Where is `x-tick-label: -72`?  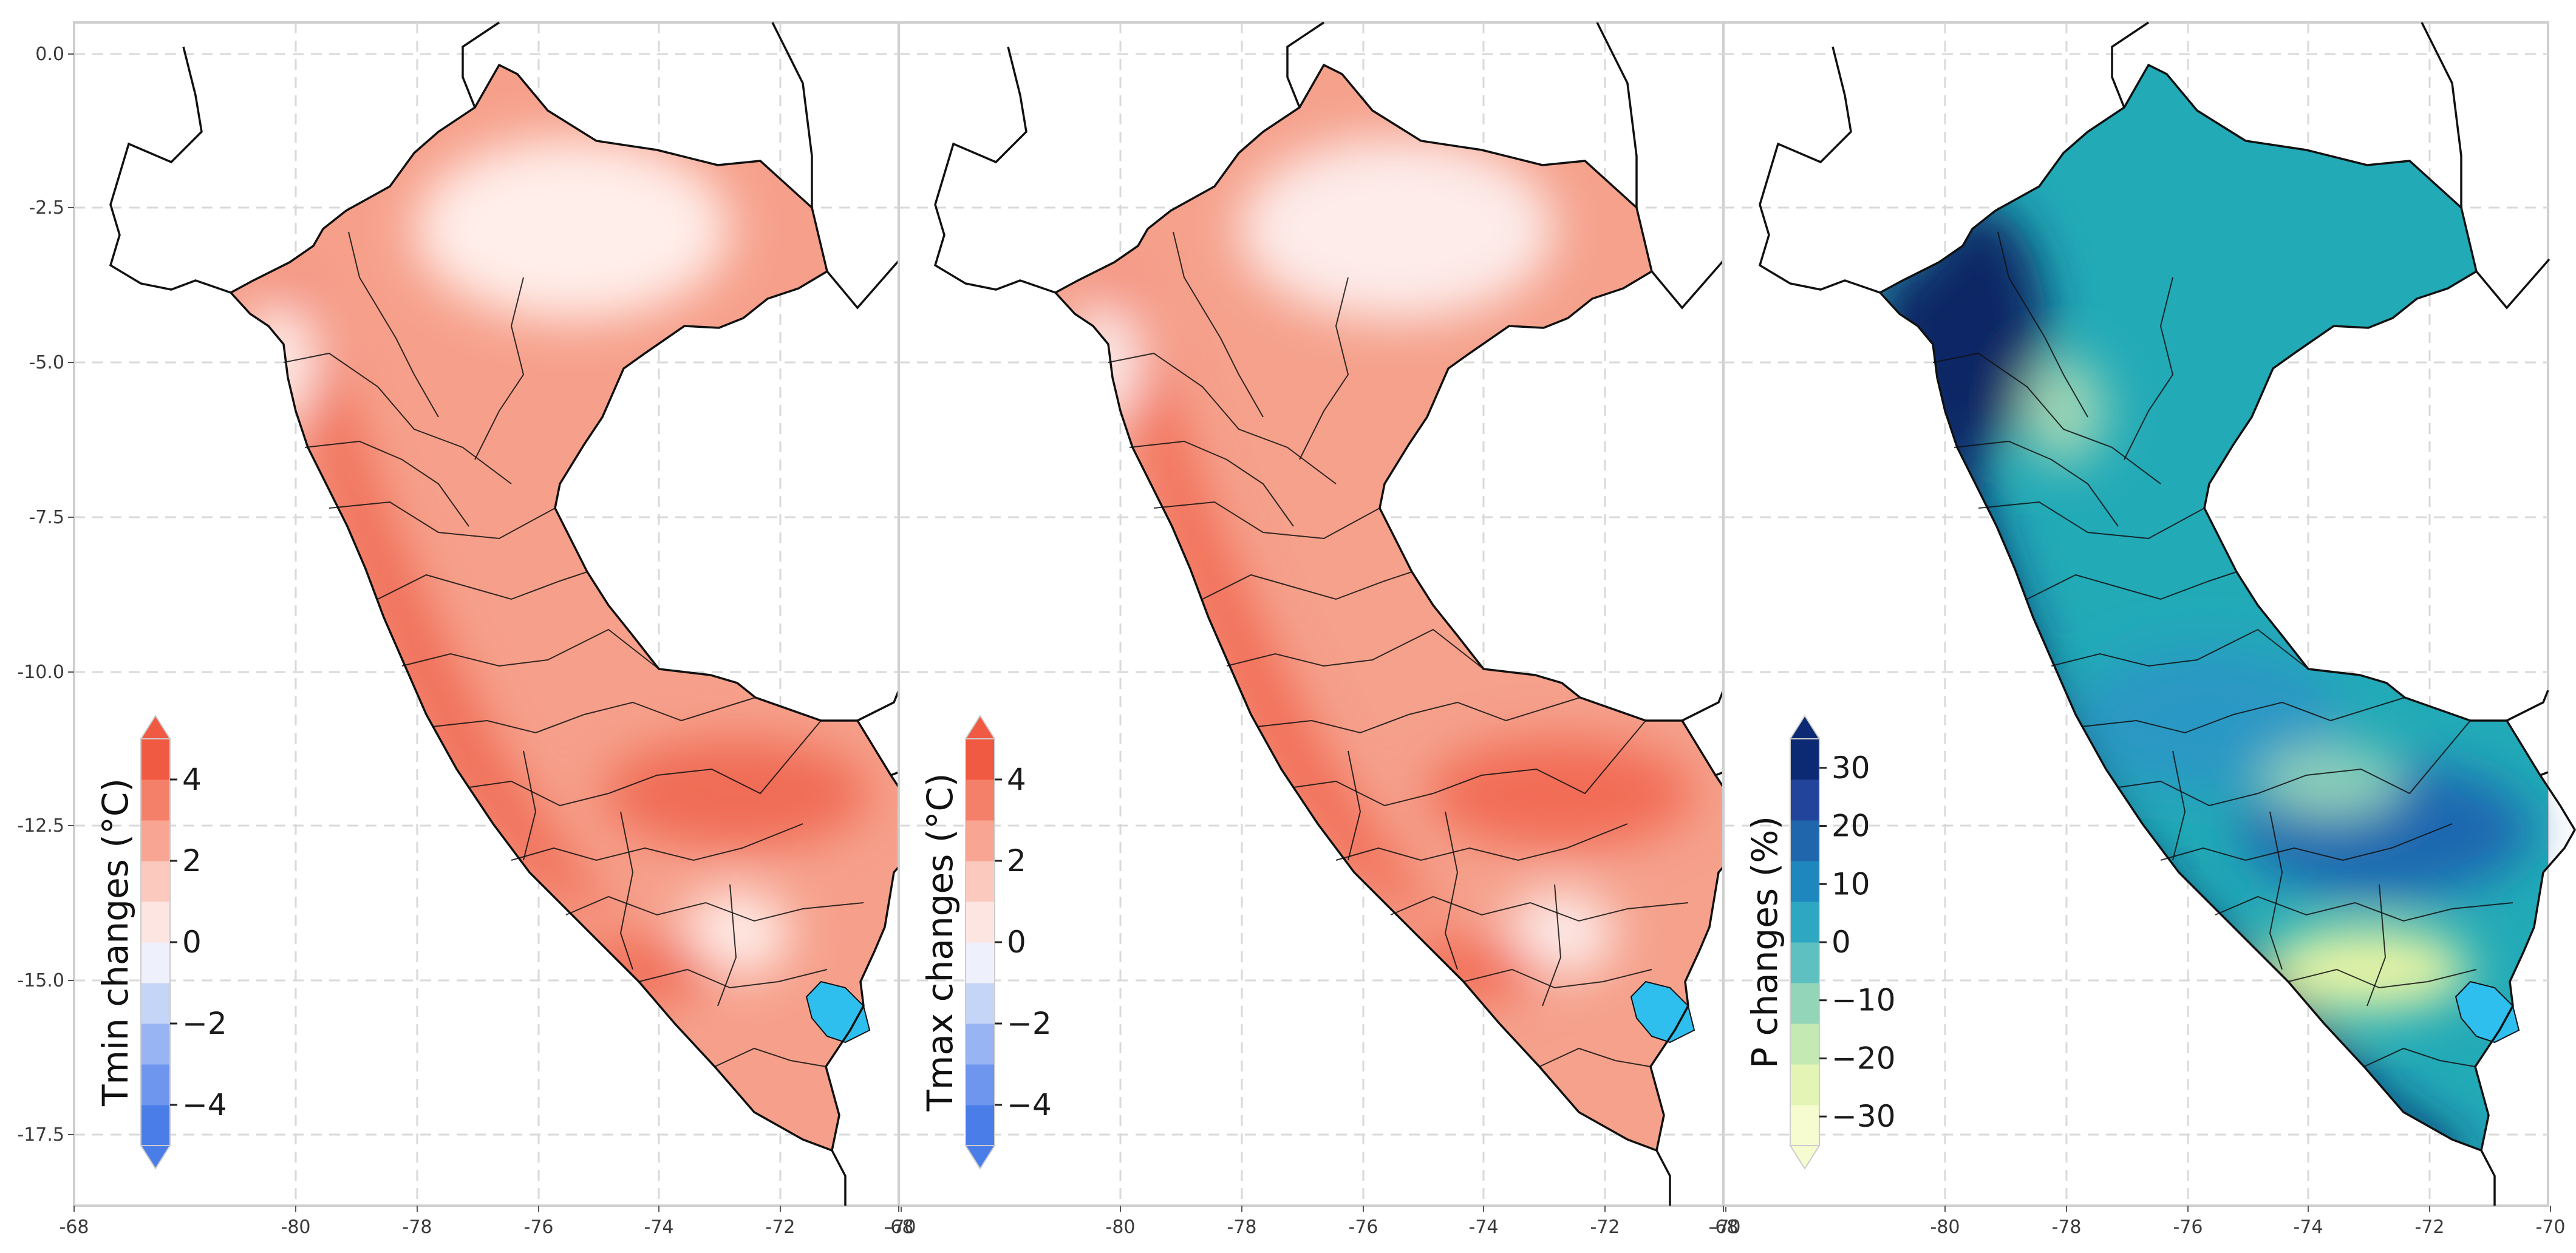
x-tick-label: -72 is located at coordinates (781, 1227).